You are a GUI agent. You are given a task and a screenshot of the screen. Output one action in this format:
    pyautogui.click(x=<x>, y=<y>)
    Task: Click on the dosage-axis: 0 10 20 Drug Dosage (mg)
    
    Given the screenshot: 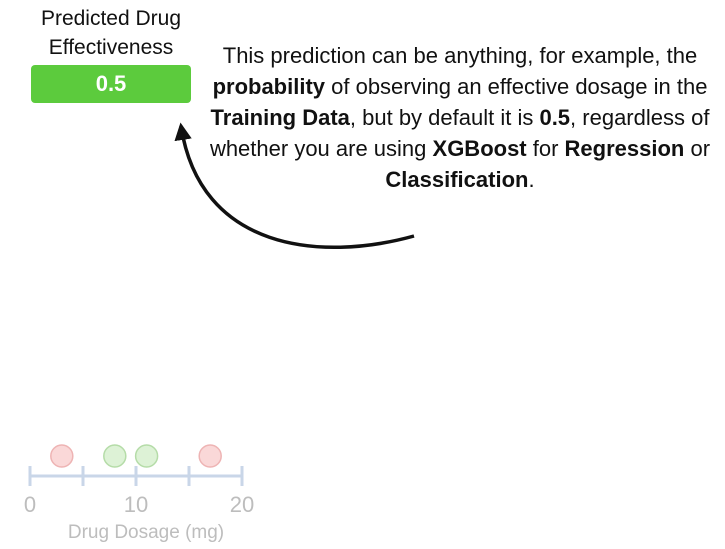 What is the action you would take?
    pyautogui.click(x=139, y=504)
    